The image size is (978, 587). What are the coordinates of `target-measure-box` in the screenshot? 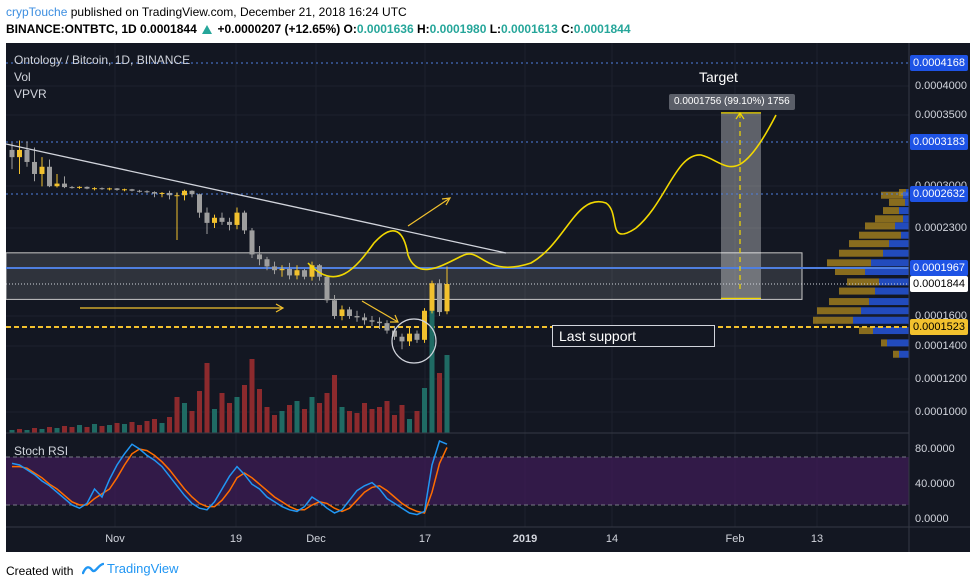 It's located at (741, 205).